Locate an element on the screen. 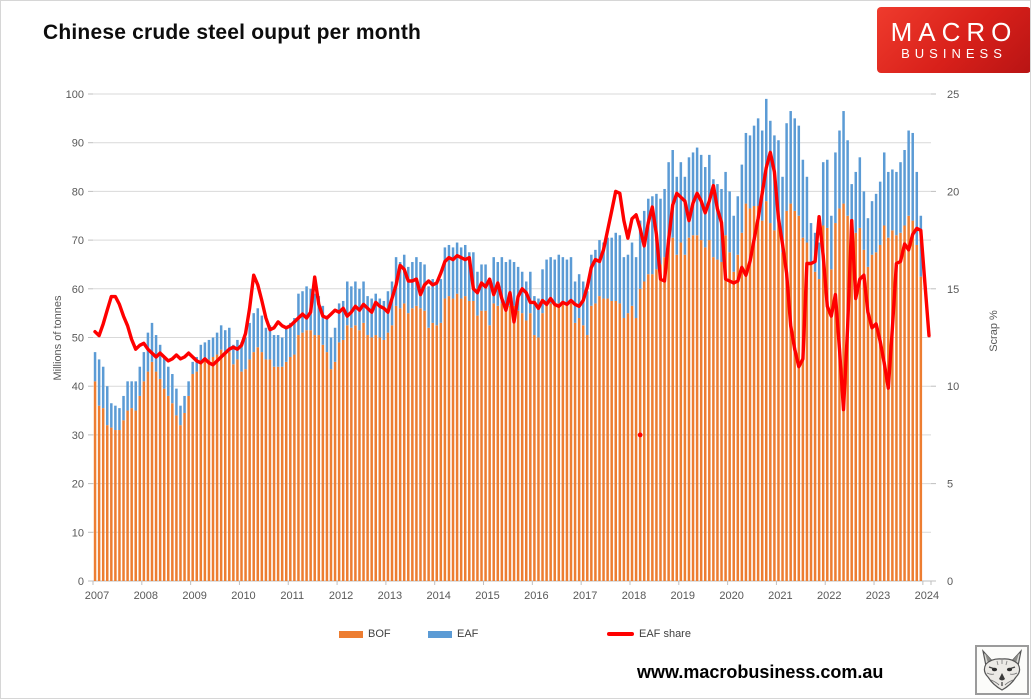  svg-text: 80 is located at coordinates (78, 192).